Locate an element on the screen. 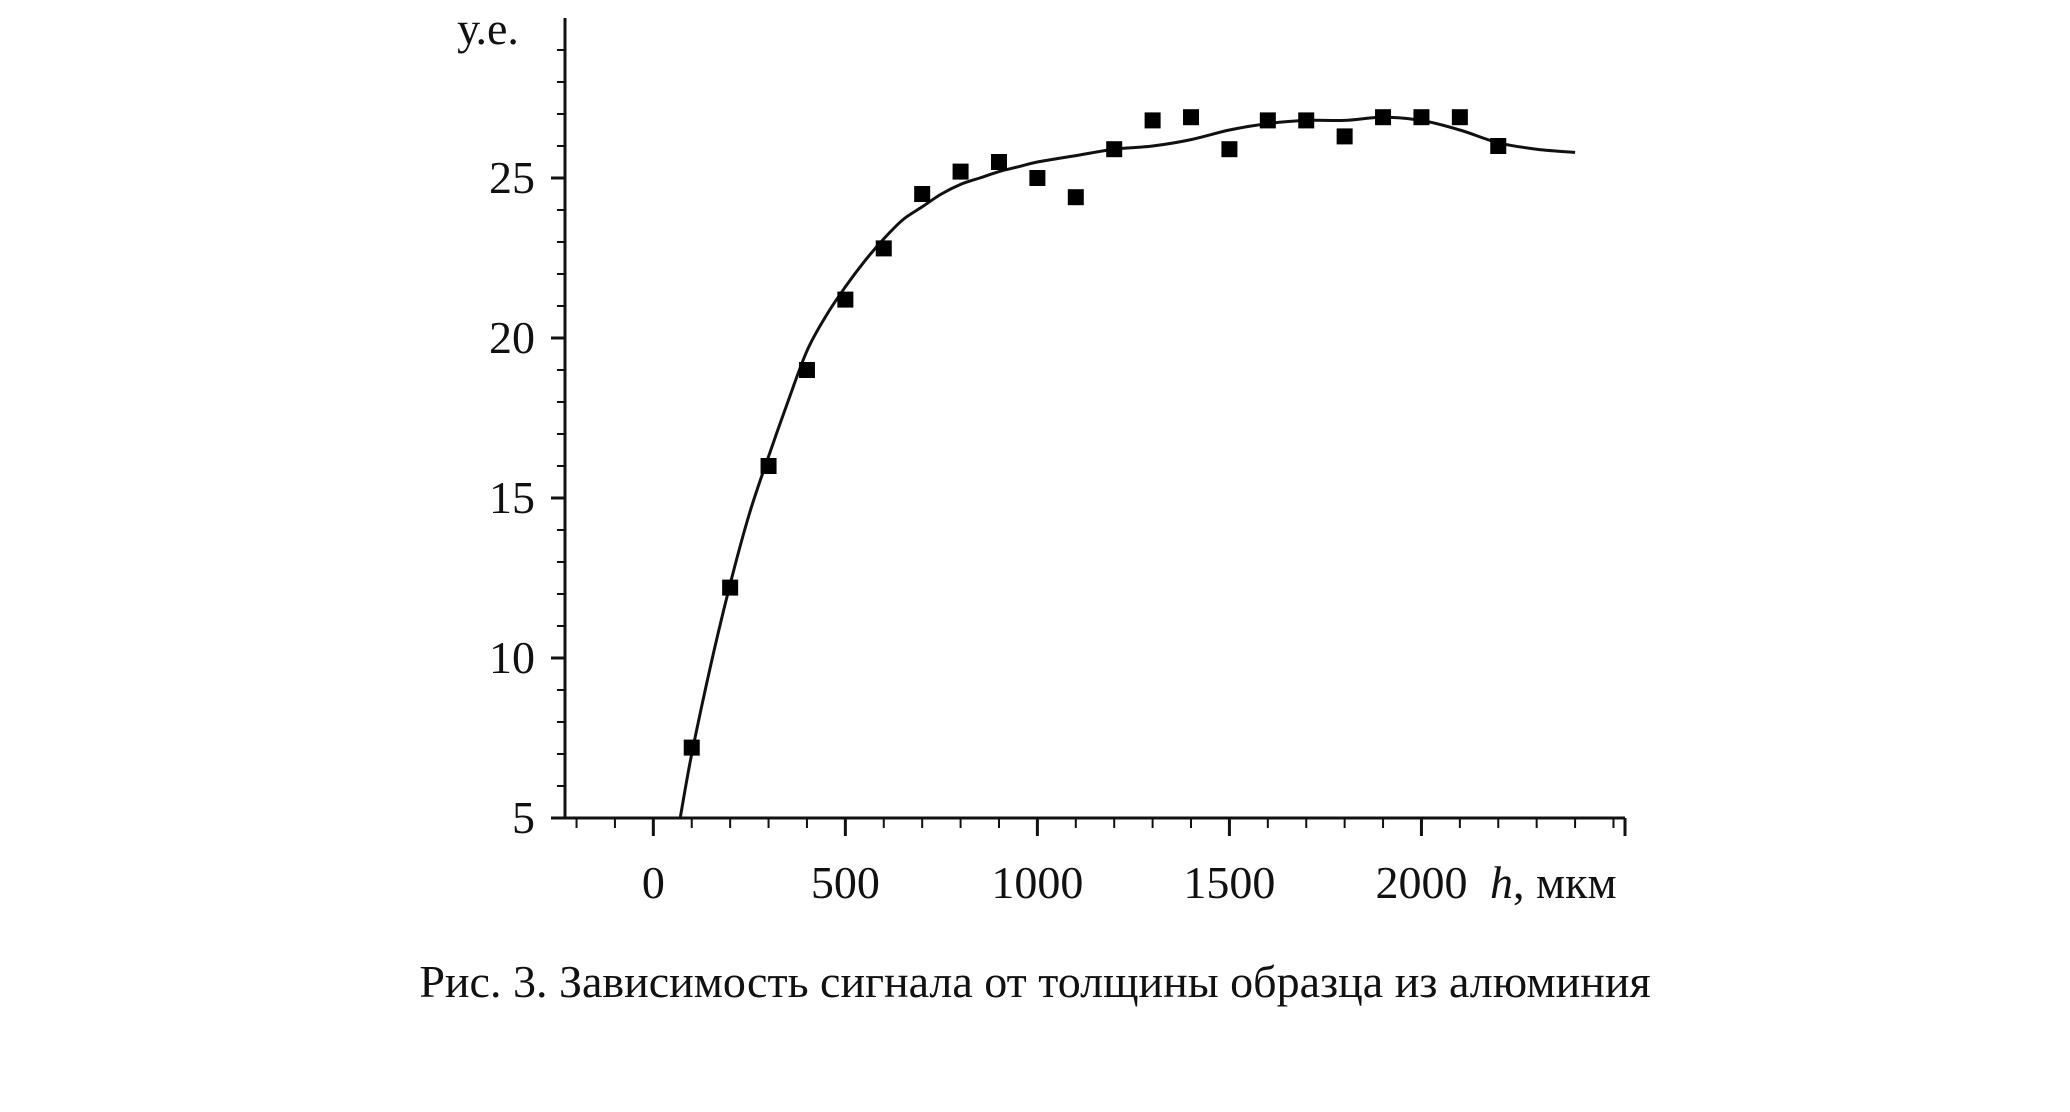  y-tick-label: 25 is located at coordinates (512, 177).